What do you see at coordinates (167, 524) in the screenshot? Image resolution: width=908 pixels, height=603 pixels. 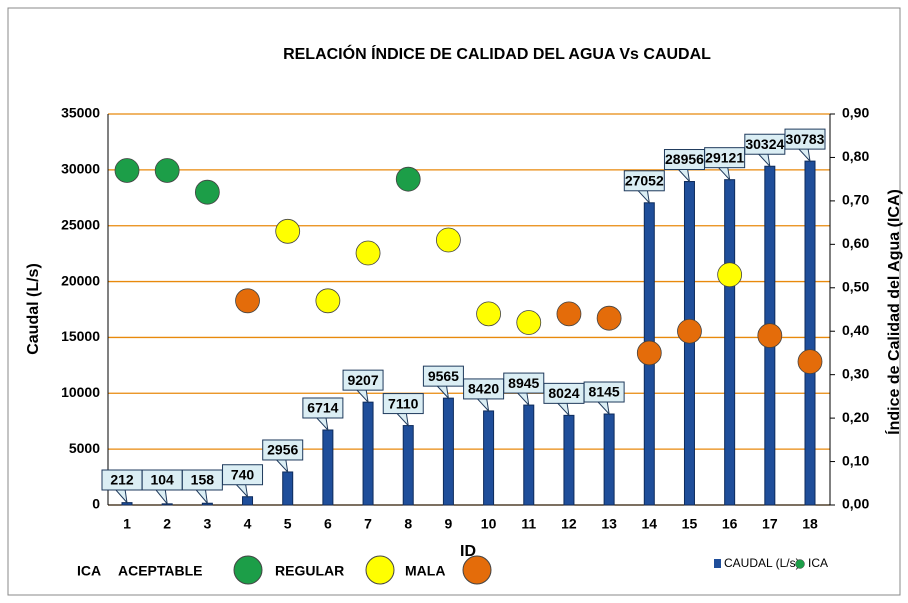 I see `x-tick-label: 2` at bounding box center [167, 524].